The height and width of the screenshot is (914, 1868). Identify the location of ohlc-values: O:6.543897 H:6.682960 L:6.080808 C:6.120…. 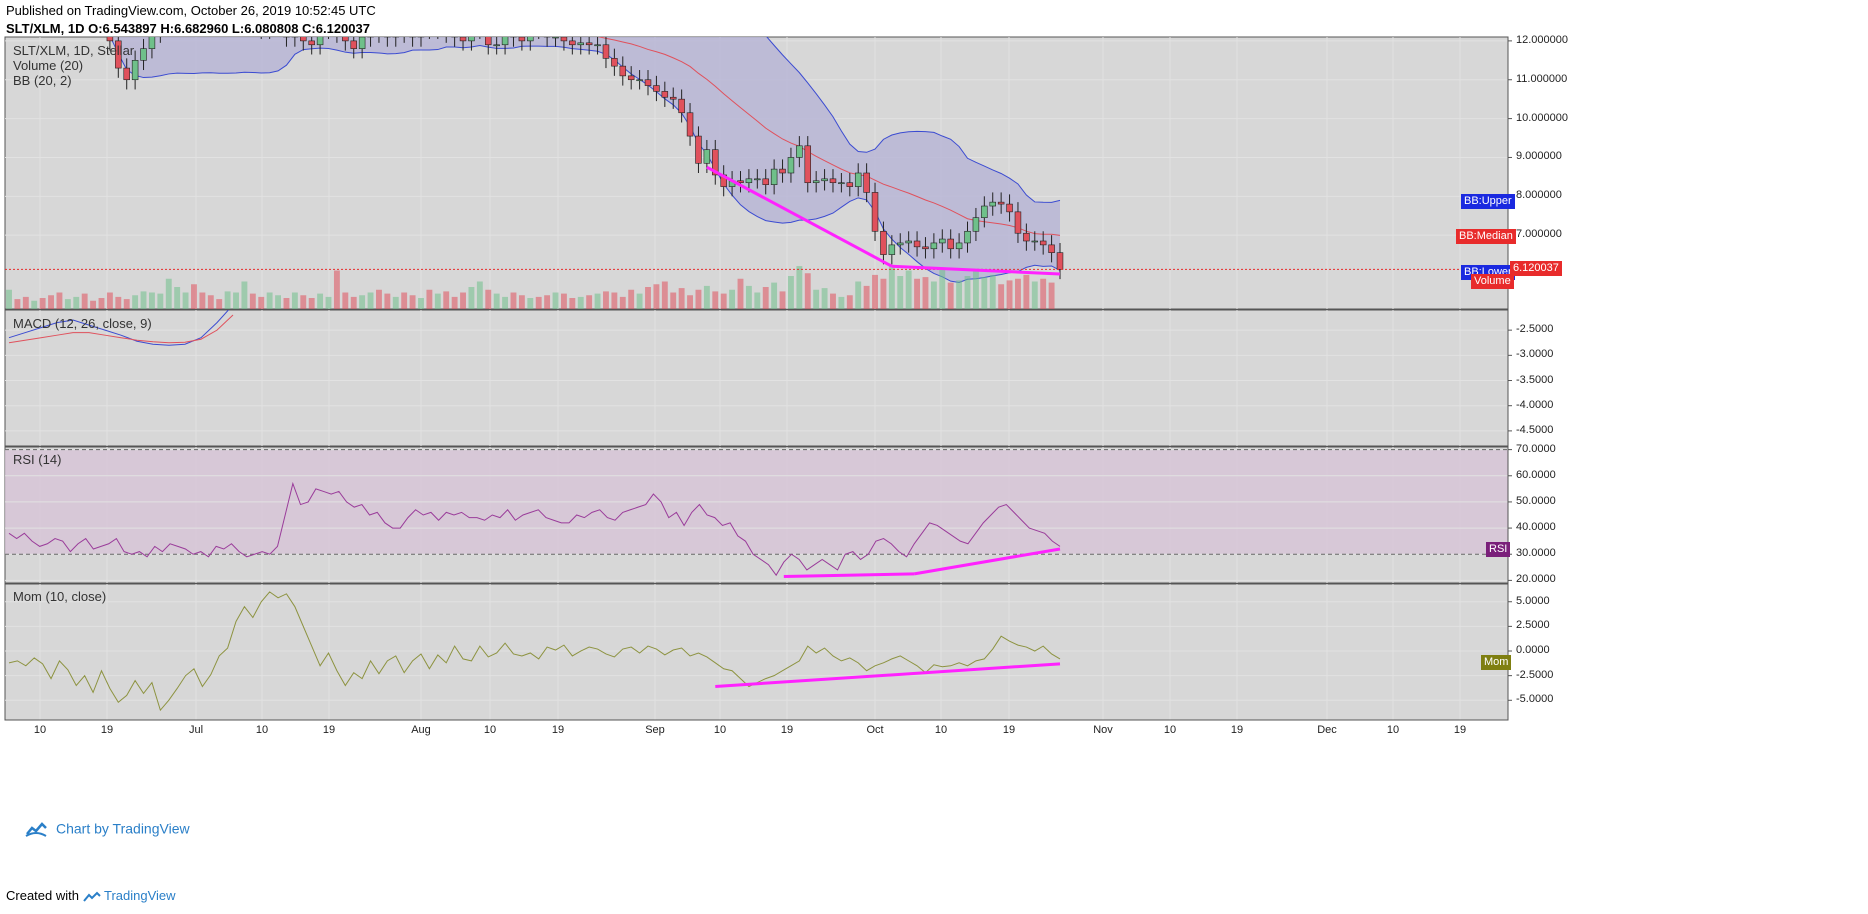
(229, 28).